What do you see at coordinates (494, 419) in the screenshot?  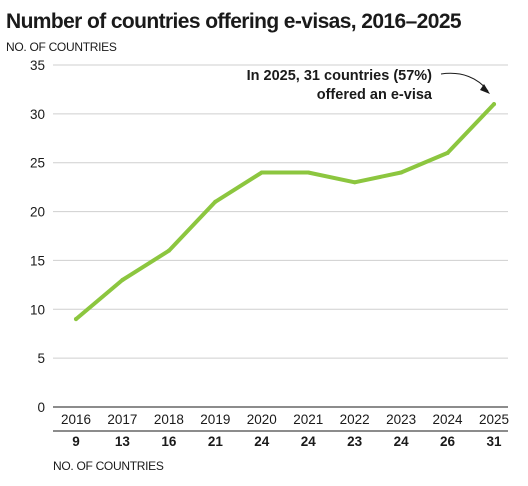 I see `x-tick-2025: 2025` at bounding box center [494, 419].